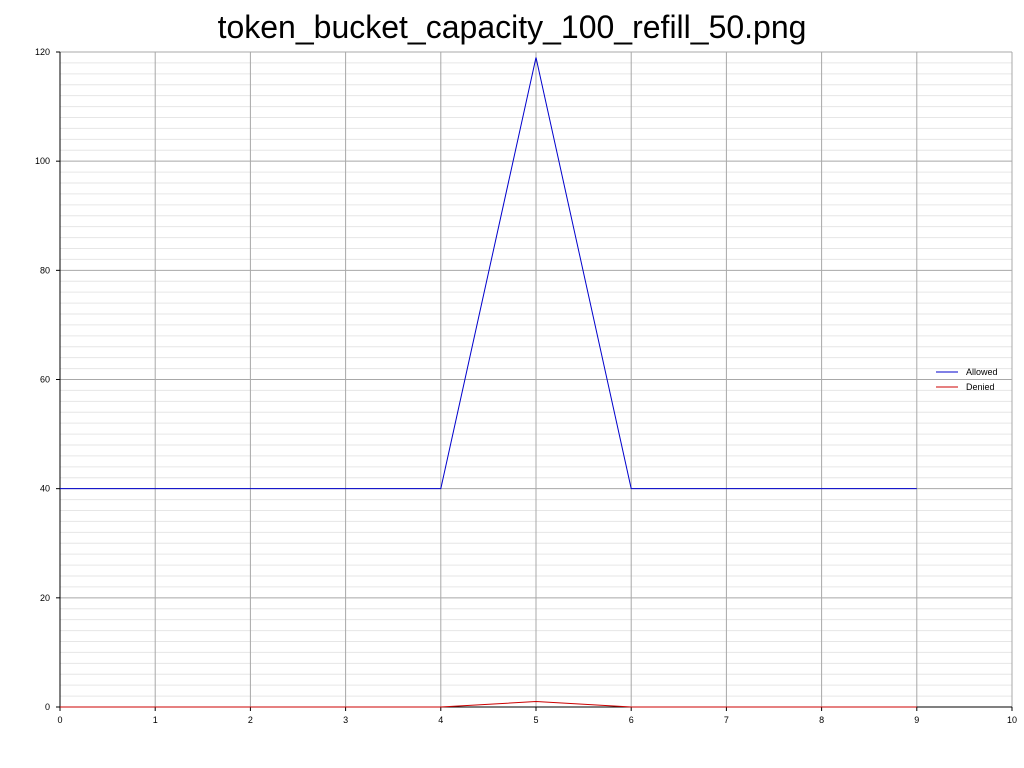 The image size is (1024, 768). I want to click on legend-label-allowed: Allowed, so click(982, 372).